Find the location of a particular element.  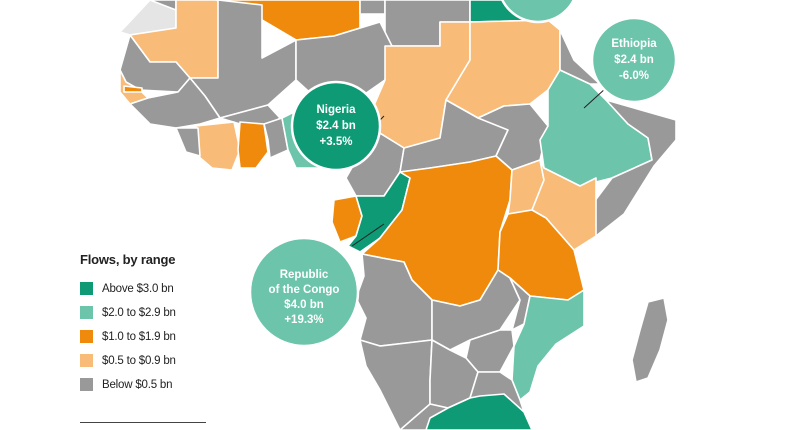

country-tunisia is located at coordinates (372, 7).